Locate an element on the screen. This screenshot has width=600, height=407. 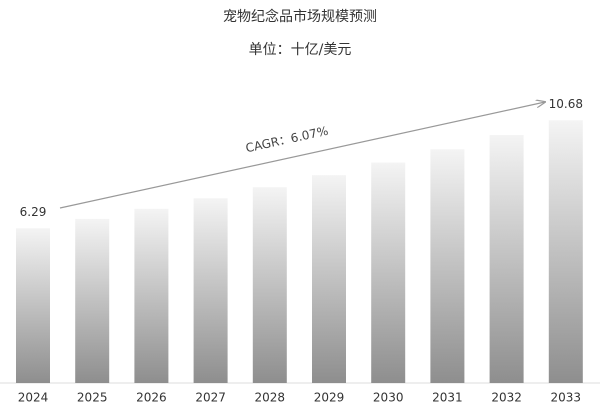
annotation: CAGR：6.07% is located at coordinates (286, 140).